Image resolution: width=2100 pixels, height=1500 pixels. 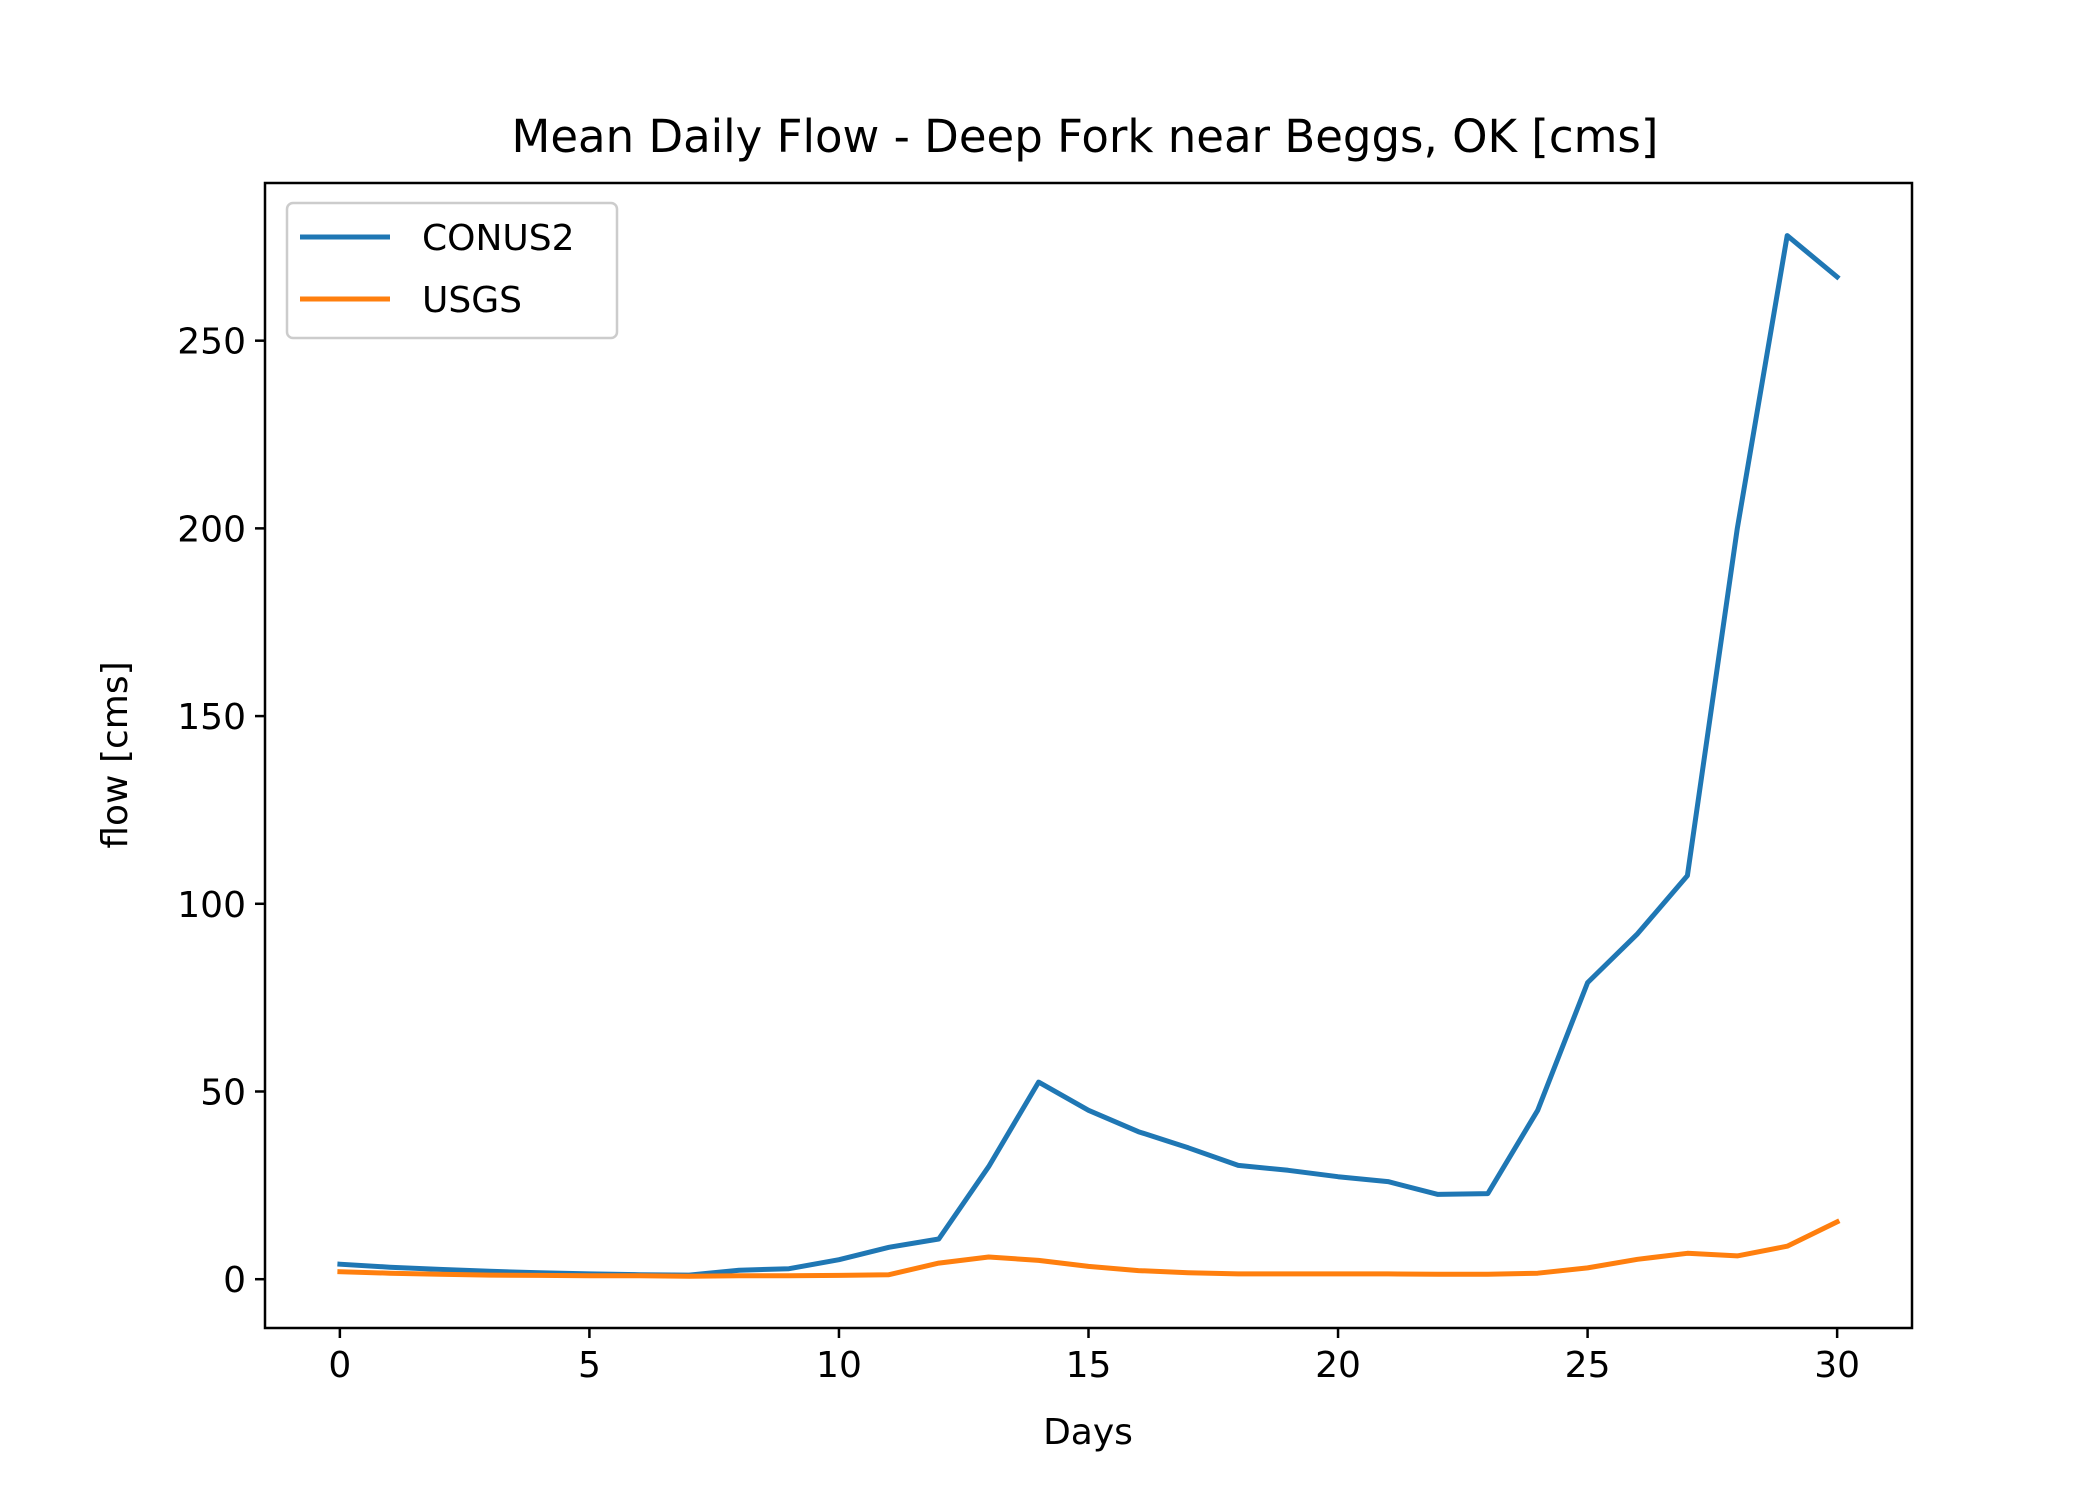 What do you see at coordinates (339, 1365) in the screenshot?
I see `x-tick-label: 0` at bounding box center [339, 1365].